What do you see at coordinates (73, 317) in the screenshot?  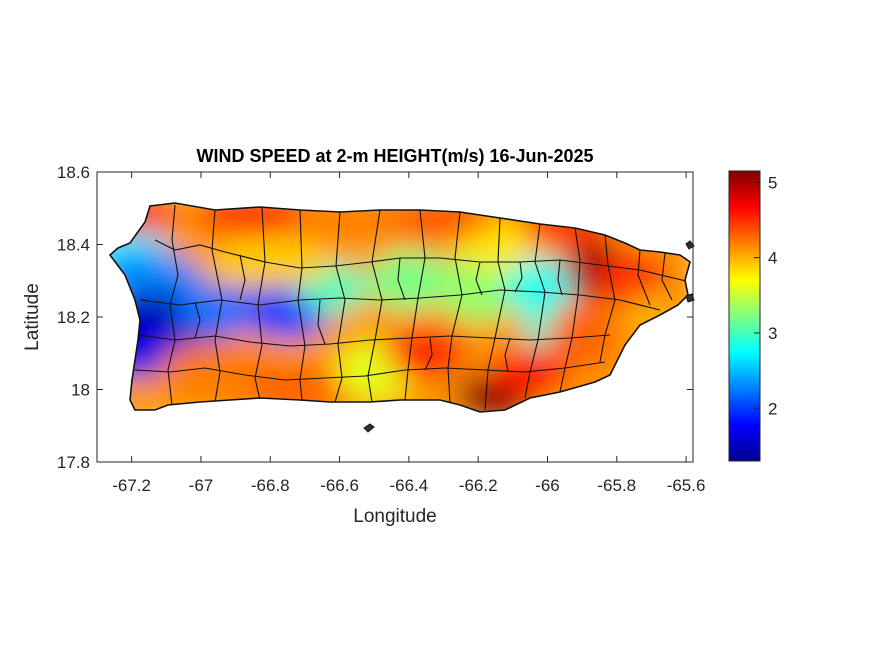 I see `y-tick-label: 18.2` at bounding box center [73, 317].